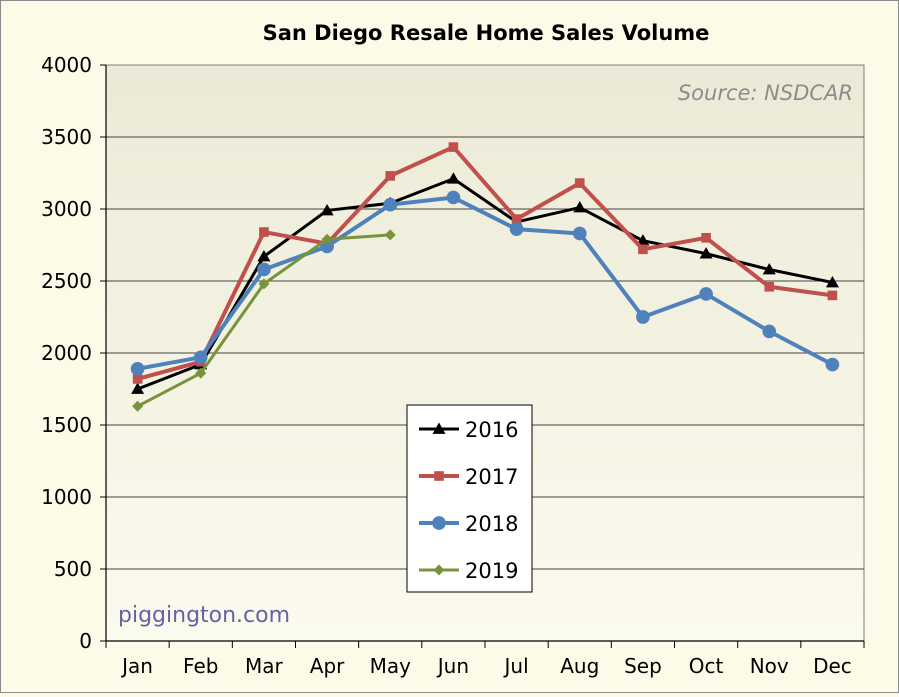  Describe the element at coordinates (765, 93) in the screenshot. I see `source-note: Source: NSDCAR` at that location.